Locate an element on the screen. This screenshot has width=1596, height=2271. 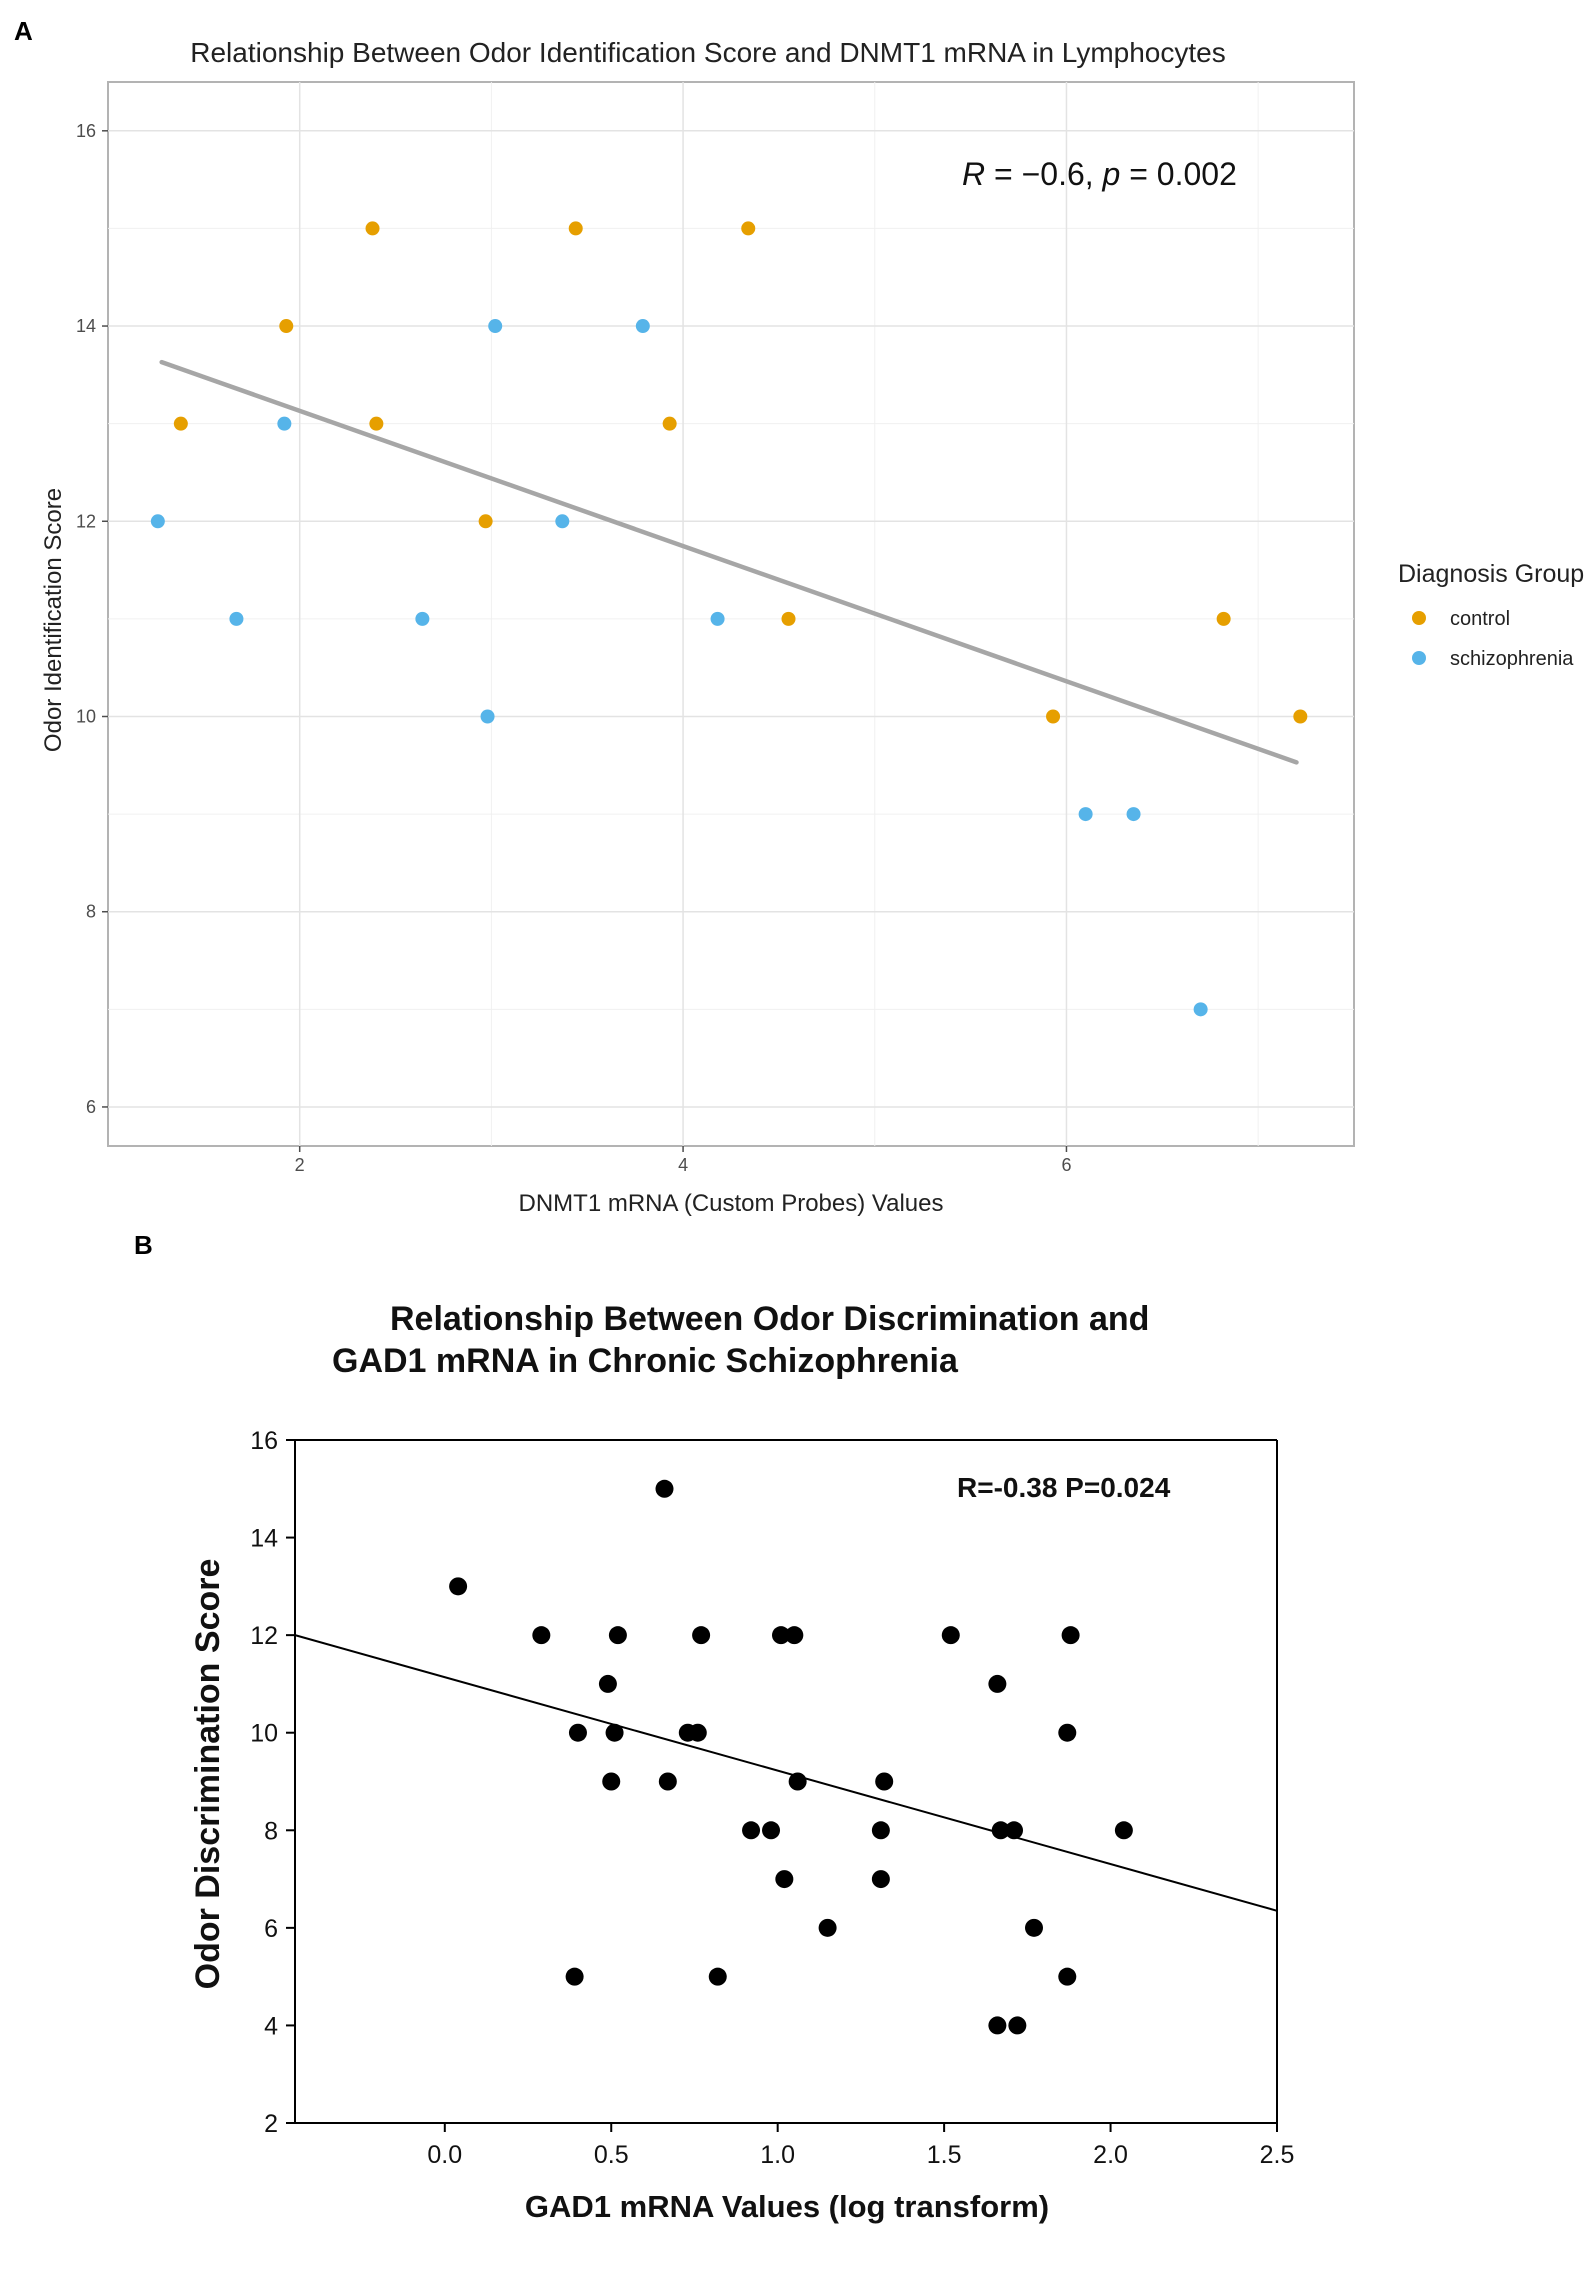
trend-line is located at coordinates (786, 1773).